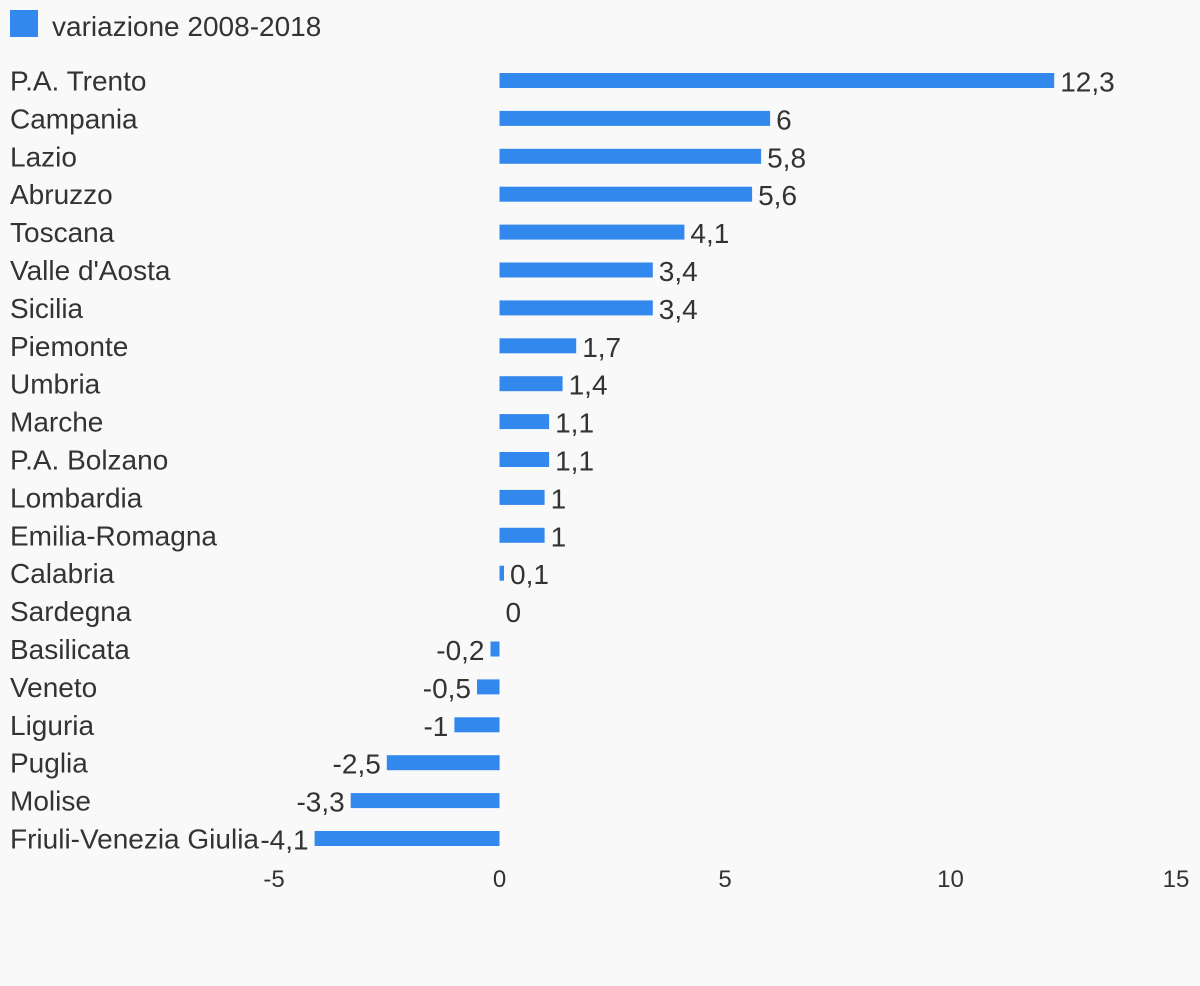 The image size is (1200, 986). I want to click on legend-swatch, so click(24, 23).